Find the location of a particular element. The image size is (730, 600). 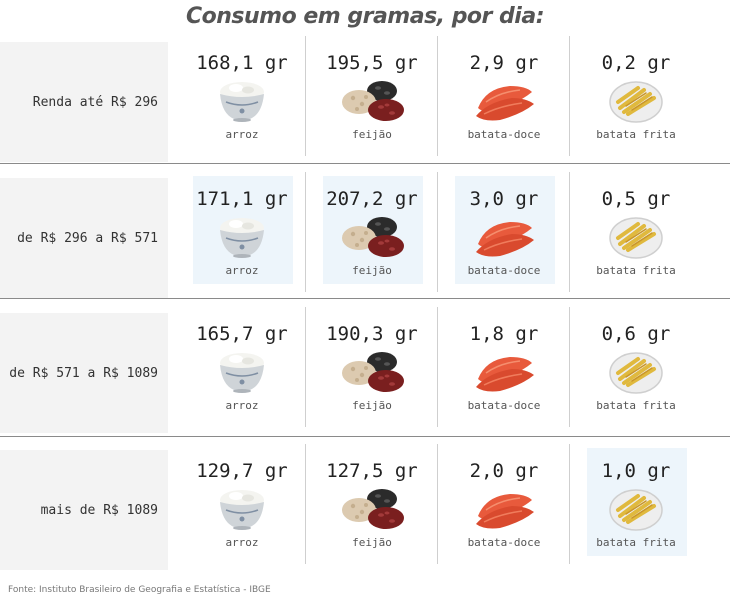

data-label: 0,5 gr is located at coordinates (636, 199).